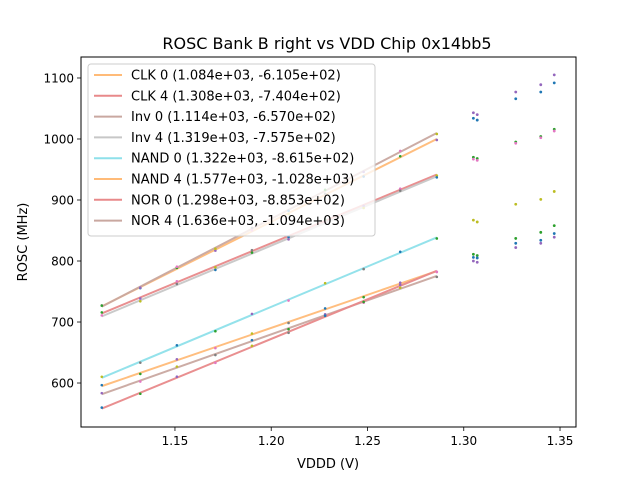 This screenshot has height=480, width=640. Describe the element at coordinates (62, 323) in the screenshot. I see `y-tick-label: 700` at that location.